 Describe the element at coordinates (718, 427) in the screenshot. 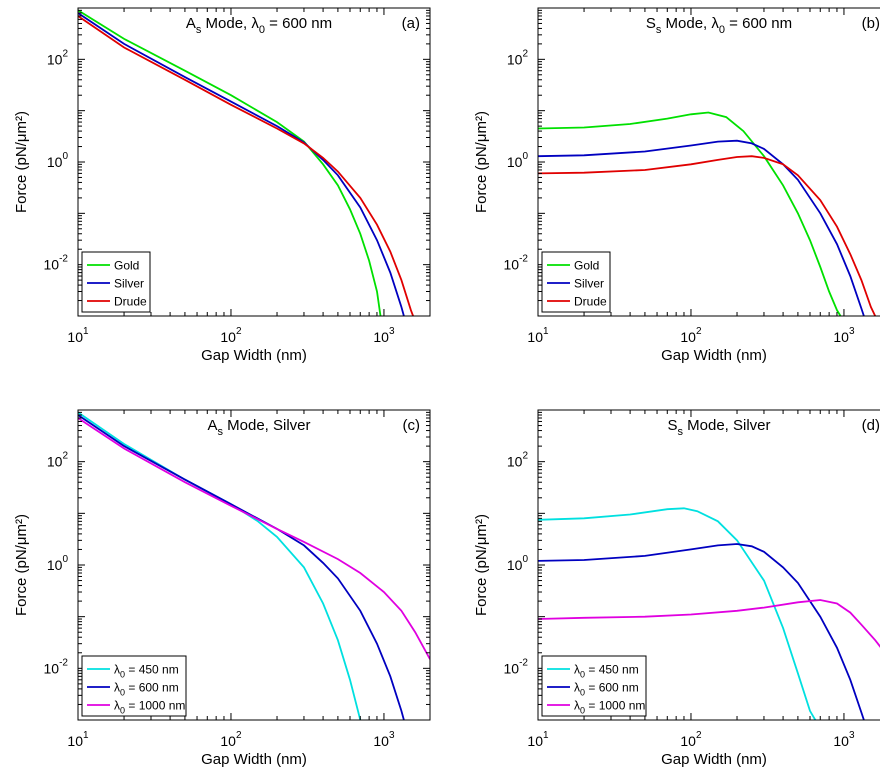

I see `panel-title: Ss Mode, Silver` at that location.